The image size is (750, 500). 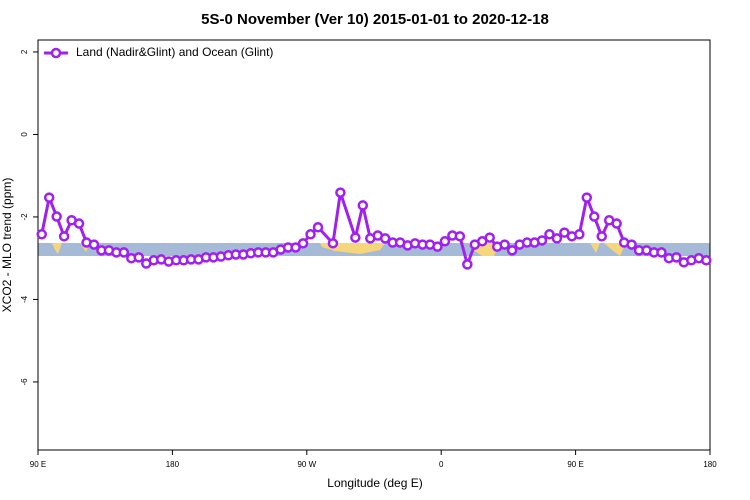 What do you see at coordinates (24, 51) in the screenshot?
I see `y-tick-label: 2` at bounding box center [24, 51].